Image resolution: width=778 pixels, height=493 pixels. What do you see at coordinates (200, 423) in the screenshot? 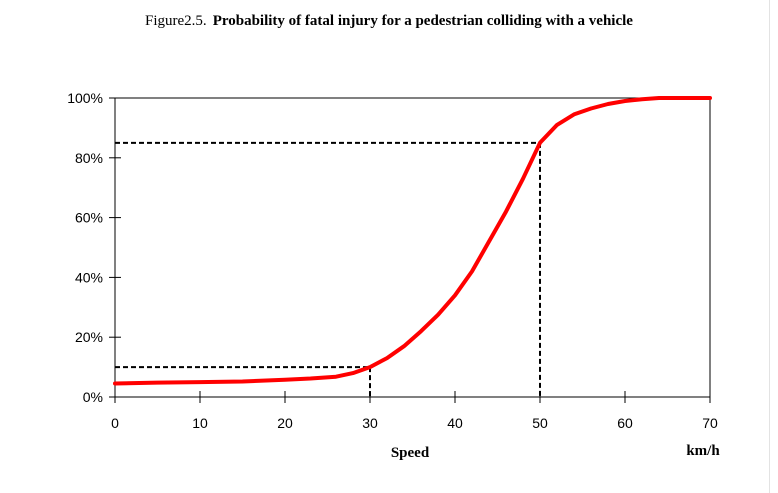
I see `x-tick-label: 10` at bounding box center [200, 423].